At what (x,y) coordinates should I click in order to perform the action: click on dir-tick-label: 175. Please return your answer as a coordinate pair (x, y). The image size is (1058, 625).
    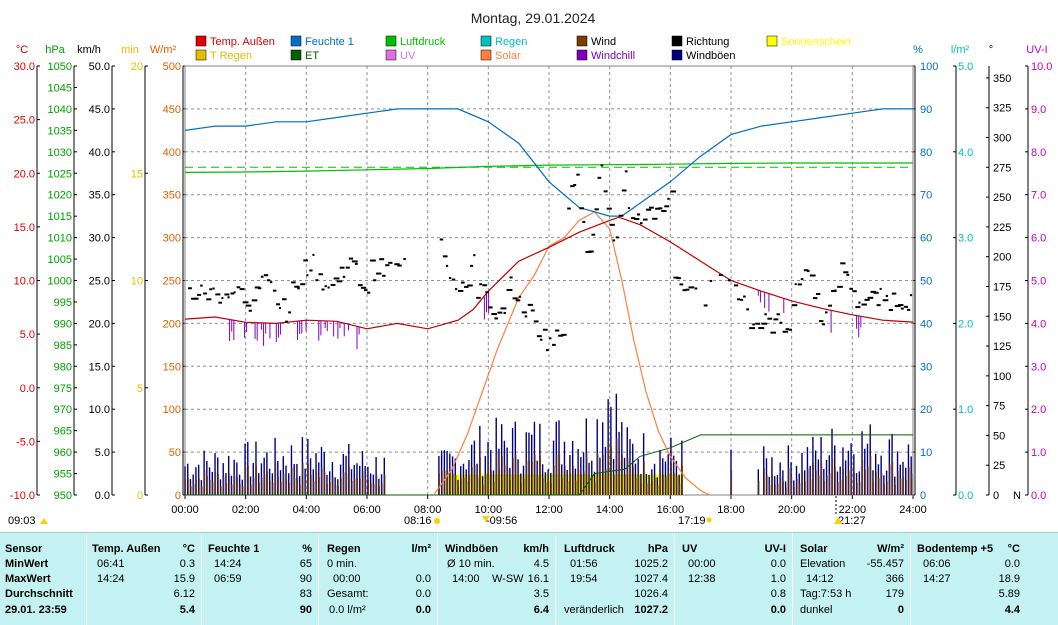
    Looking at the image, I should click on (1002, 287).